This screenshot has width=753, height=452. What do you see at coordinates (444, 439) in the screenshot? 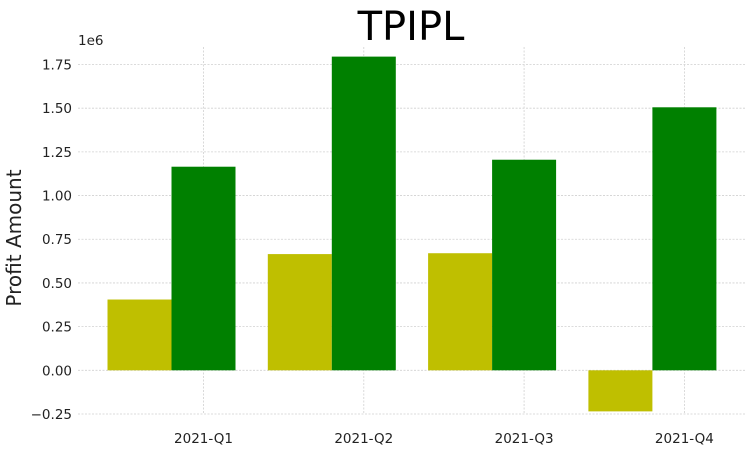
I see `x-tick-labels: 2021-Q1 2021-Q2 2021-Q3 2021-Q4` at bounding box center [444, 439].